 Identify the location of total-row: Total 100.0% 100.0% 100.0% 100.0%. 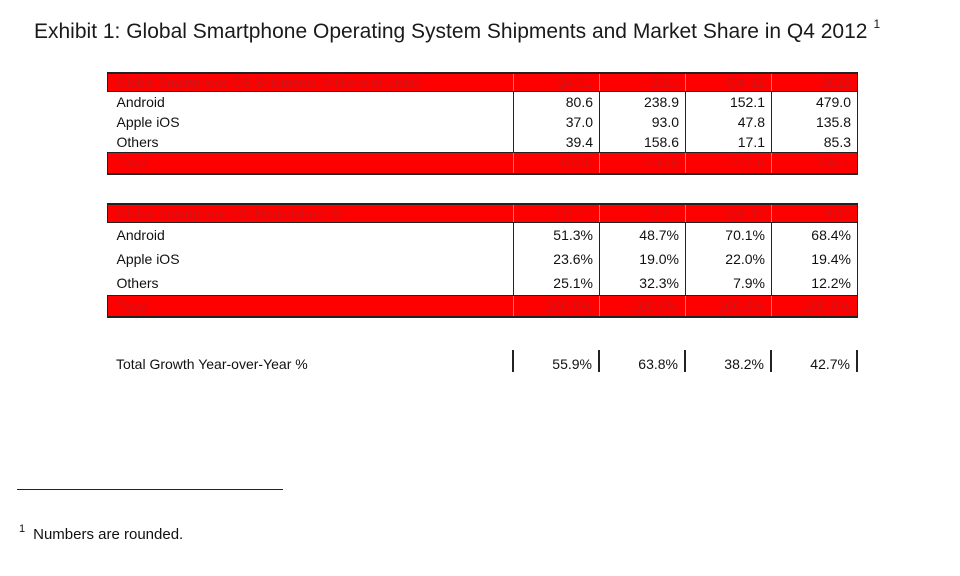
(482, 306).